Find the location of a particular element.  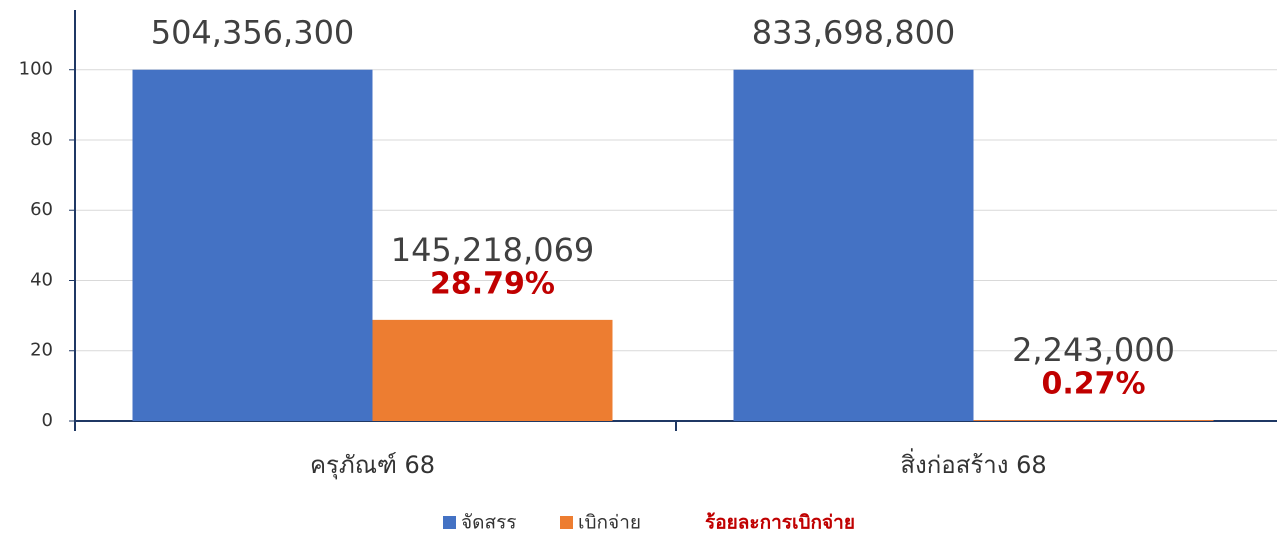

y-tick-label: 100 is located at coordinates (36, 69).